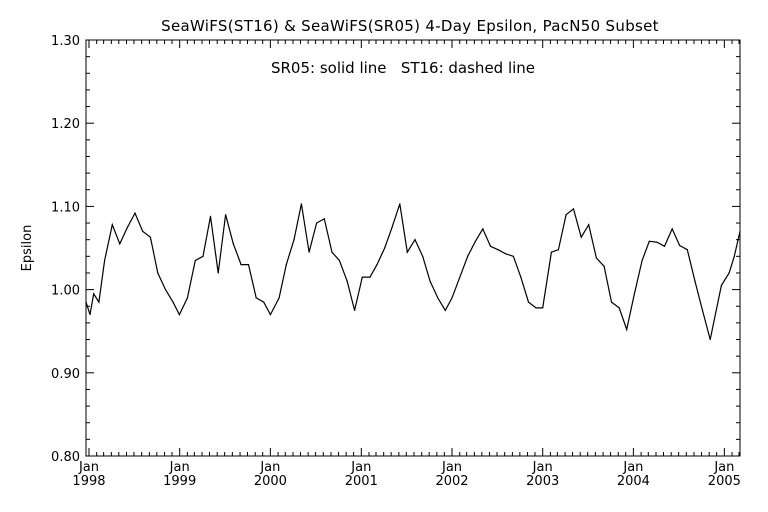  I want to click on y-tick-label: 1.30, so click(65, 41).